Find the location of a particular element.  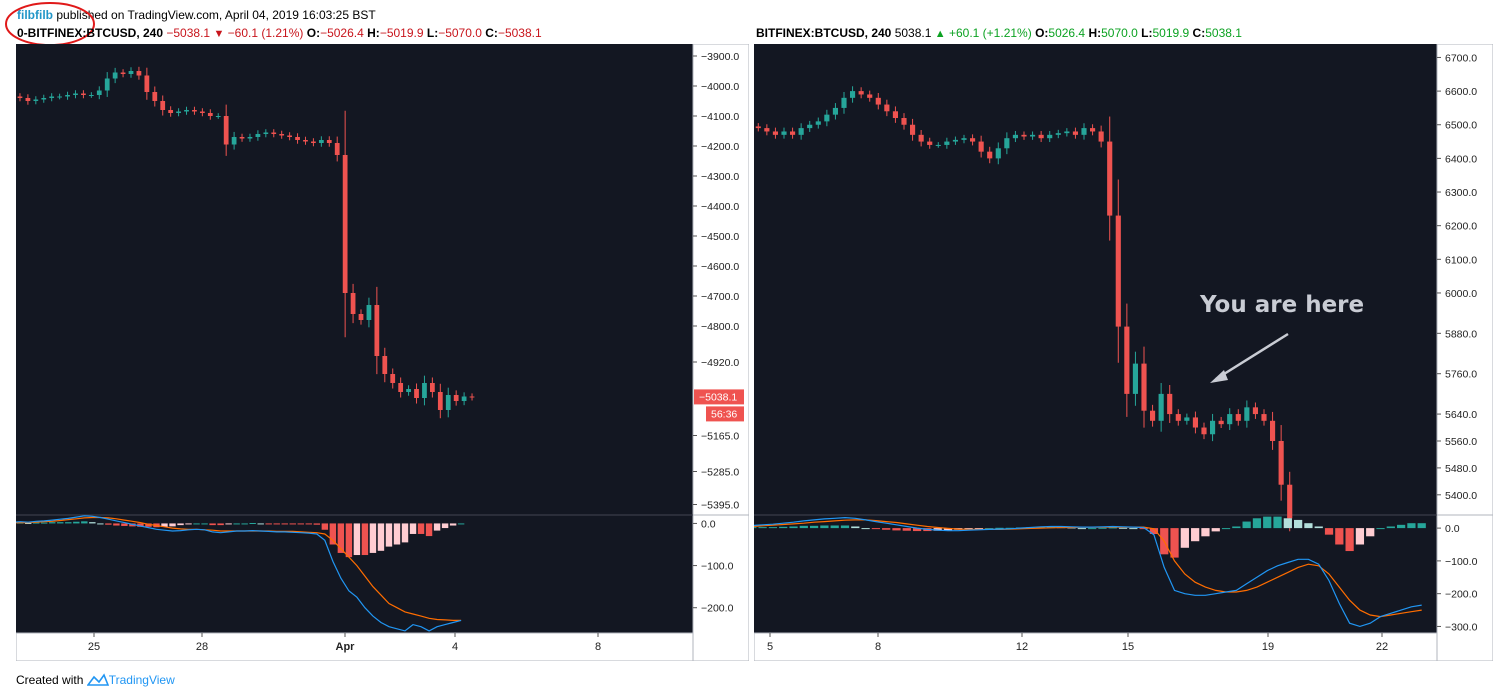

price-tick-label: 5880.0 is located at coordinates (1461, 334).